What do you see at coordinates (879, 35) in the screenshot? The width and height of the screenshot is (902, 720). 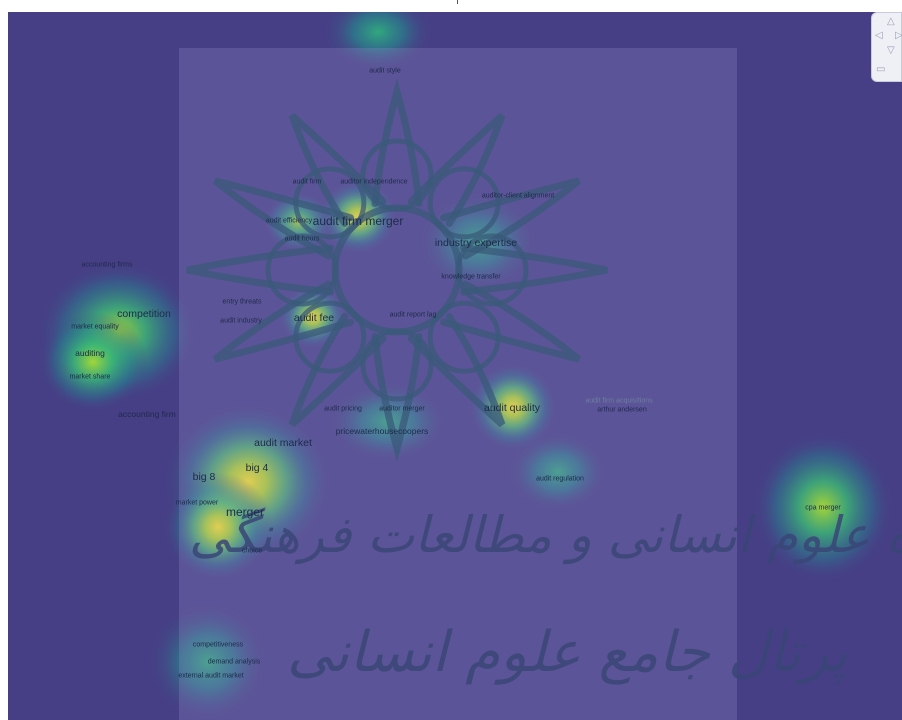 I see `pan-left-icon: ◁` at bounding box center [879, 35].